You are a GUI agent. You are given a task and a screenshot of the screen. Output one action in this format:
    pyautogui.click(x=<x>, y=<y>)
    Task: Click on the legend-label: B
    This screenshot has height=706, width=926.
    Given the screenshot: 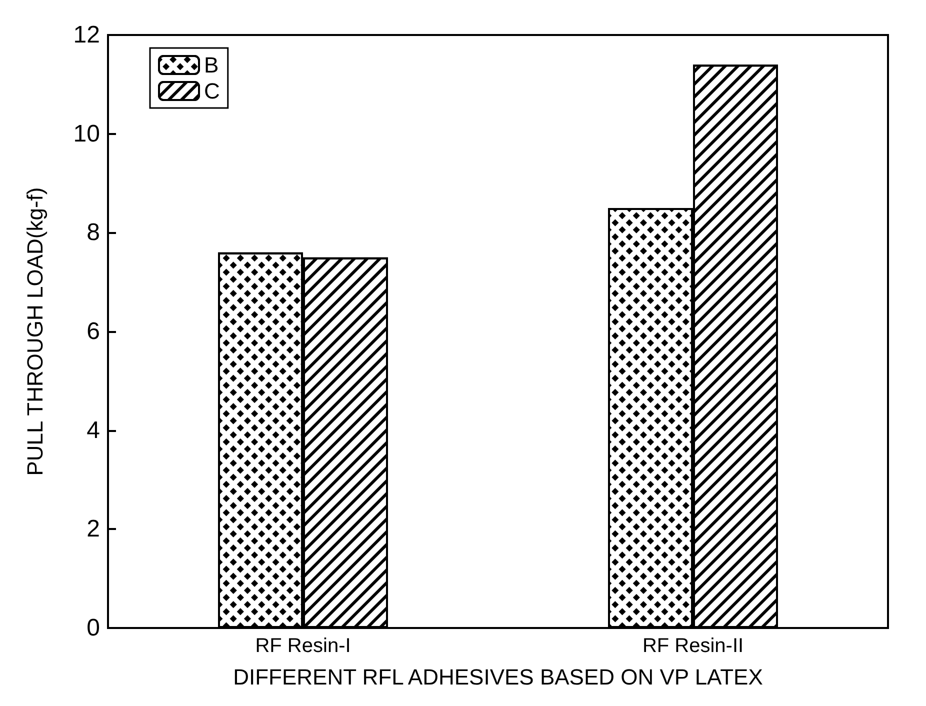 What is the action you would take?
    pyautogui.click(x=211, y=65)
    